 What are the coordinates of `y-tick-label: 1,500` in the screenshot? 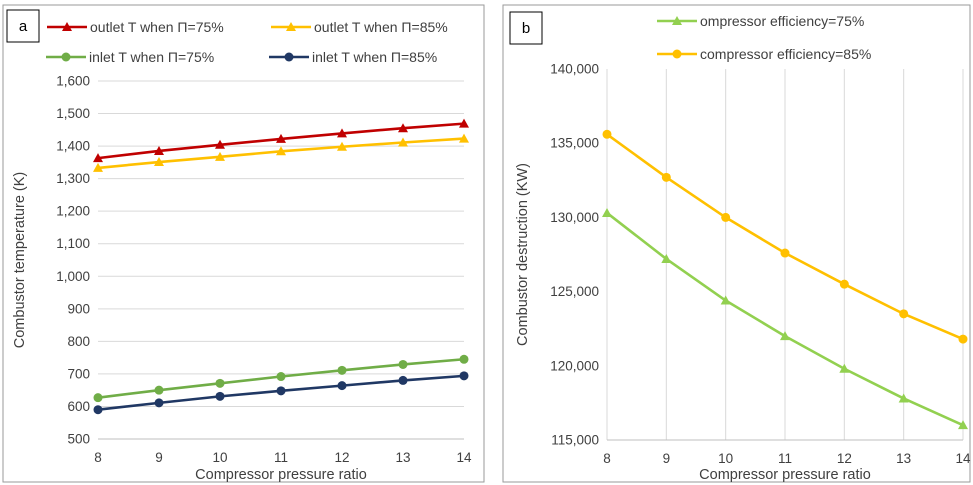 It's located at (73, 113).